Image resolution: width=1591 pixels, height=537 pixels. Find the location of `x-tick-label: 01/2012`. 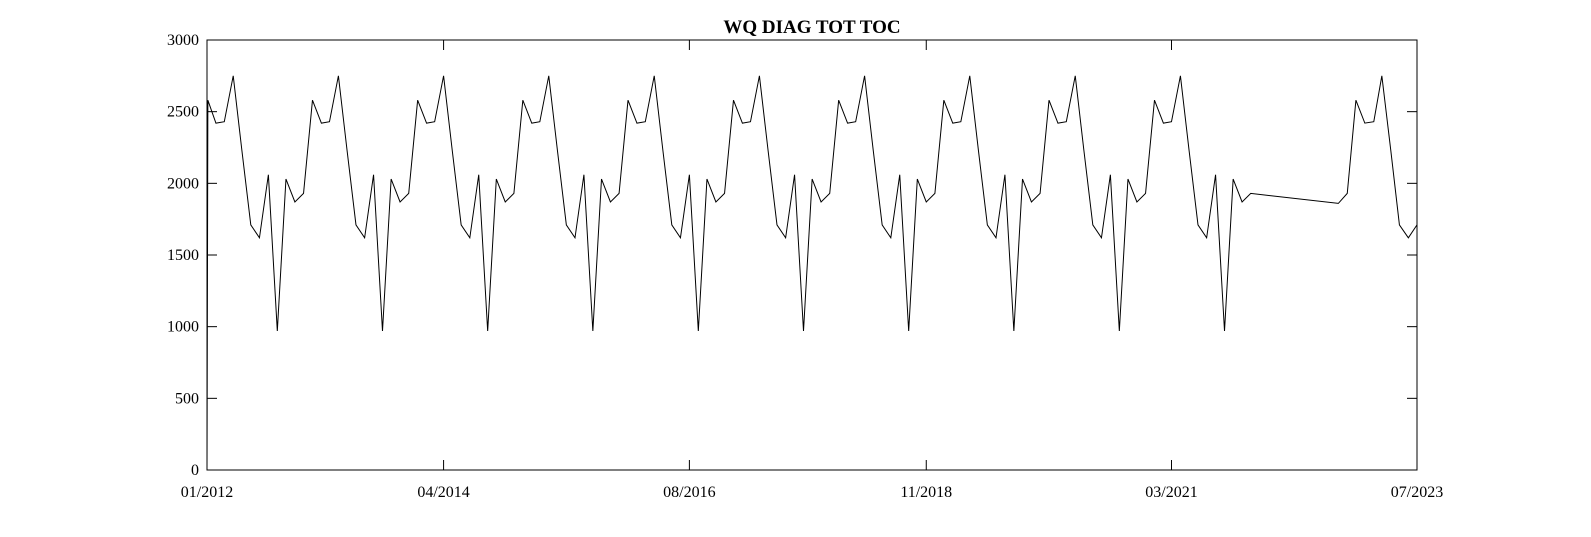

x-tick-label: 01/2012 is located at coordinates (207, 492).